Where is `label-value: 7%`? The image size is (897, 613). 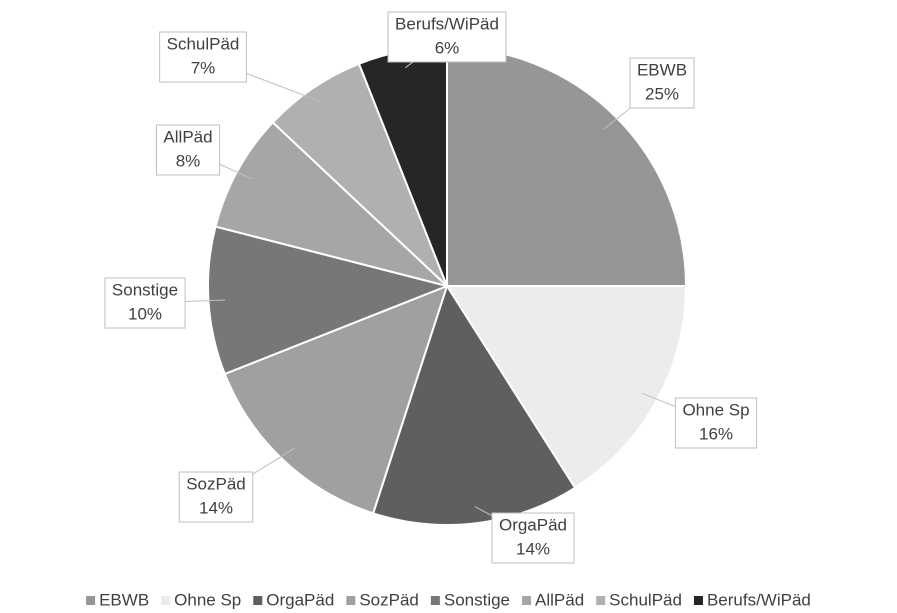
label-value: 7% is located at coordinates (203, 67).